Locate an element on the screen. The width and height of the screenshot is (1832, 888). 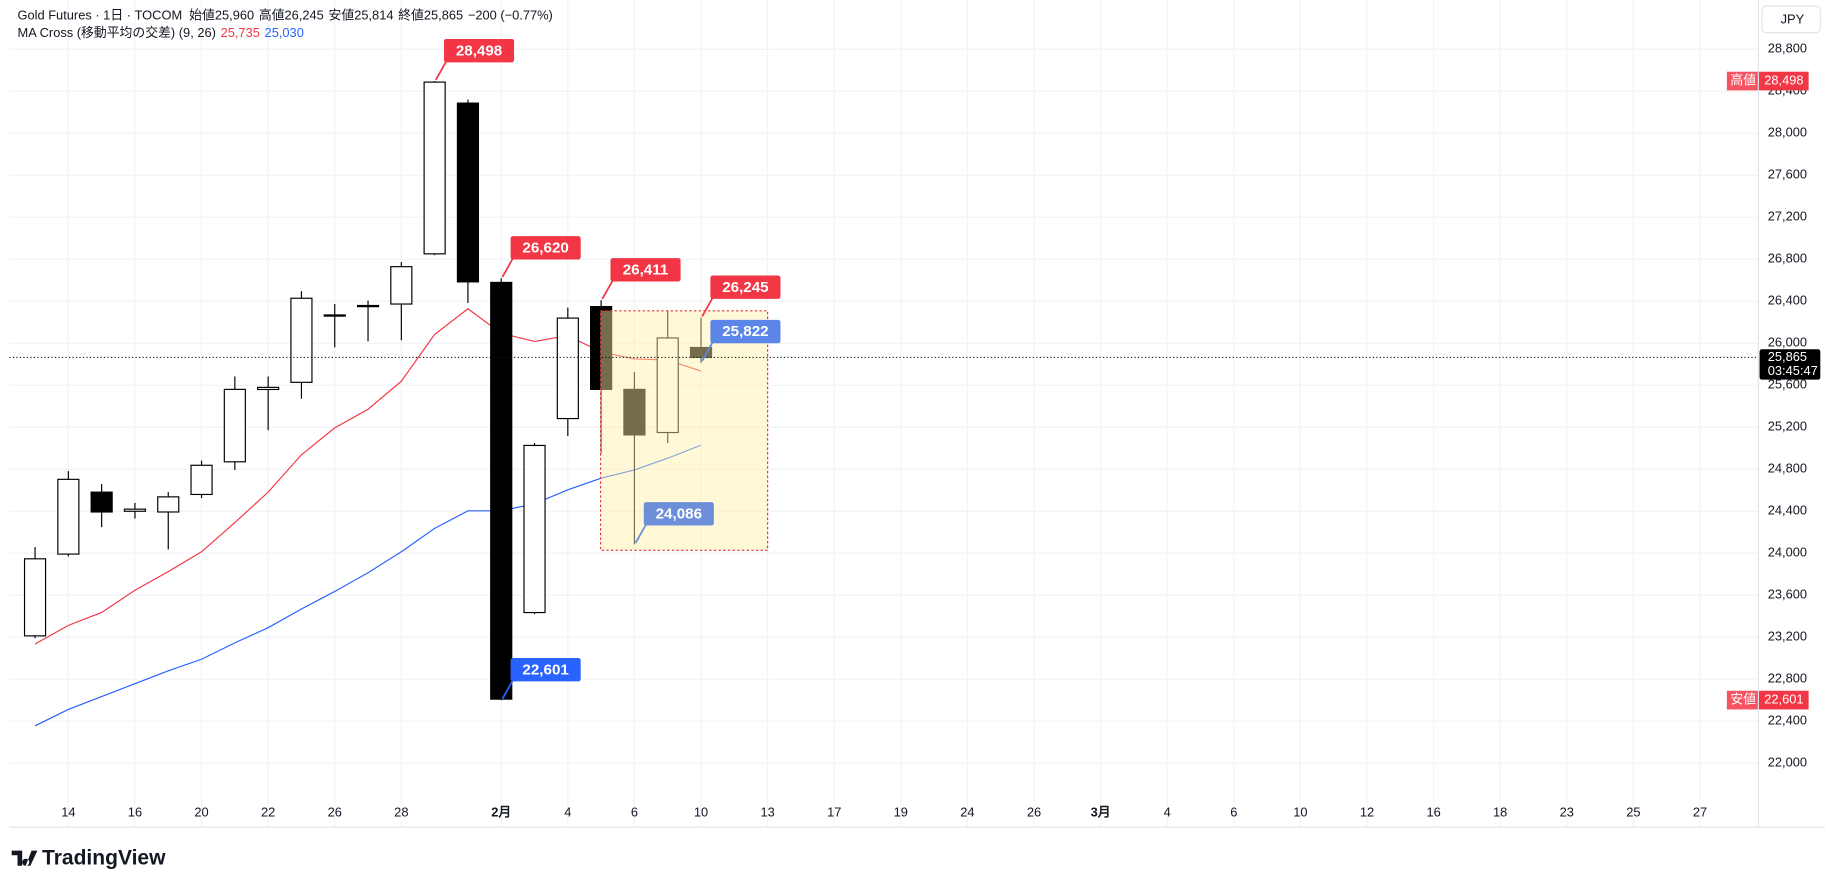
annotation-label: 28,498 is located at coordinates (479, 50).